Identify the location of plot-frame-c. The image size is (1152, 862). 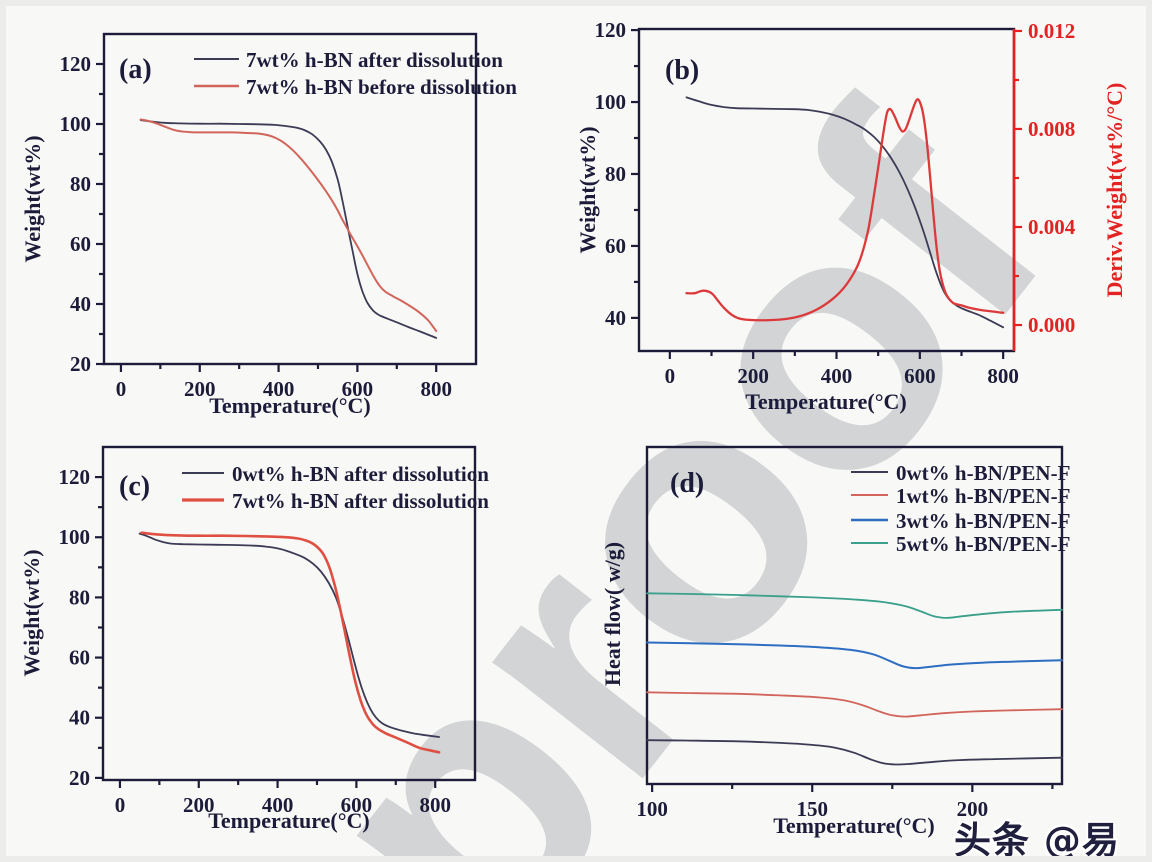
(289, 613).